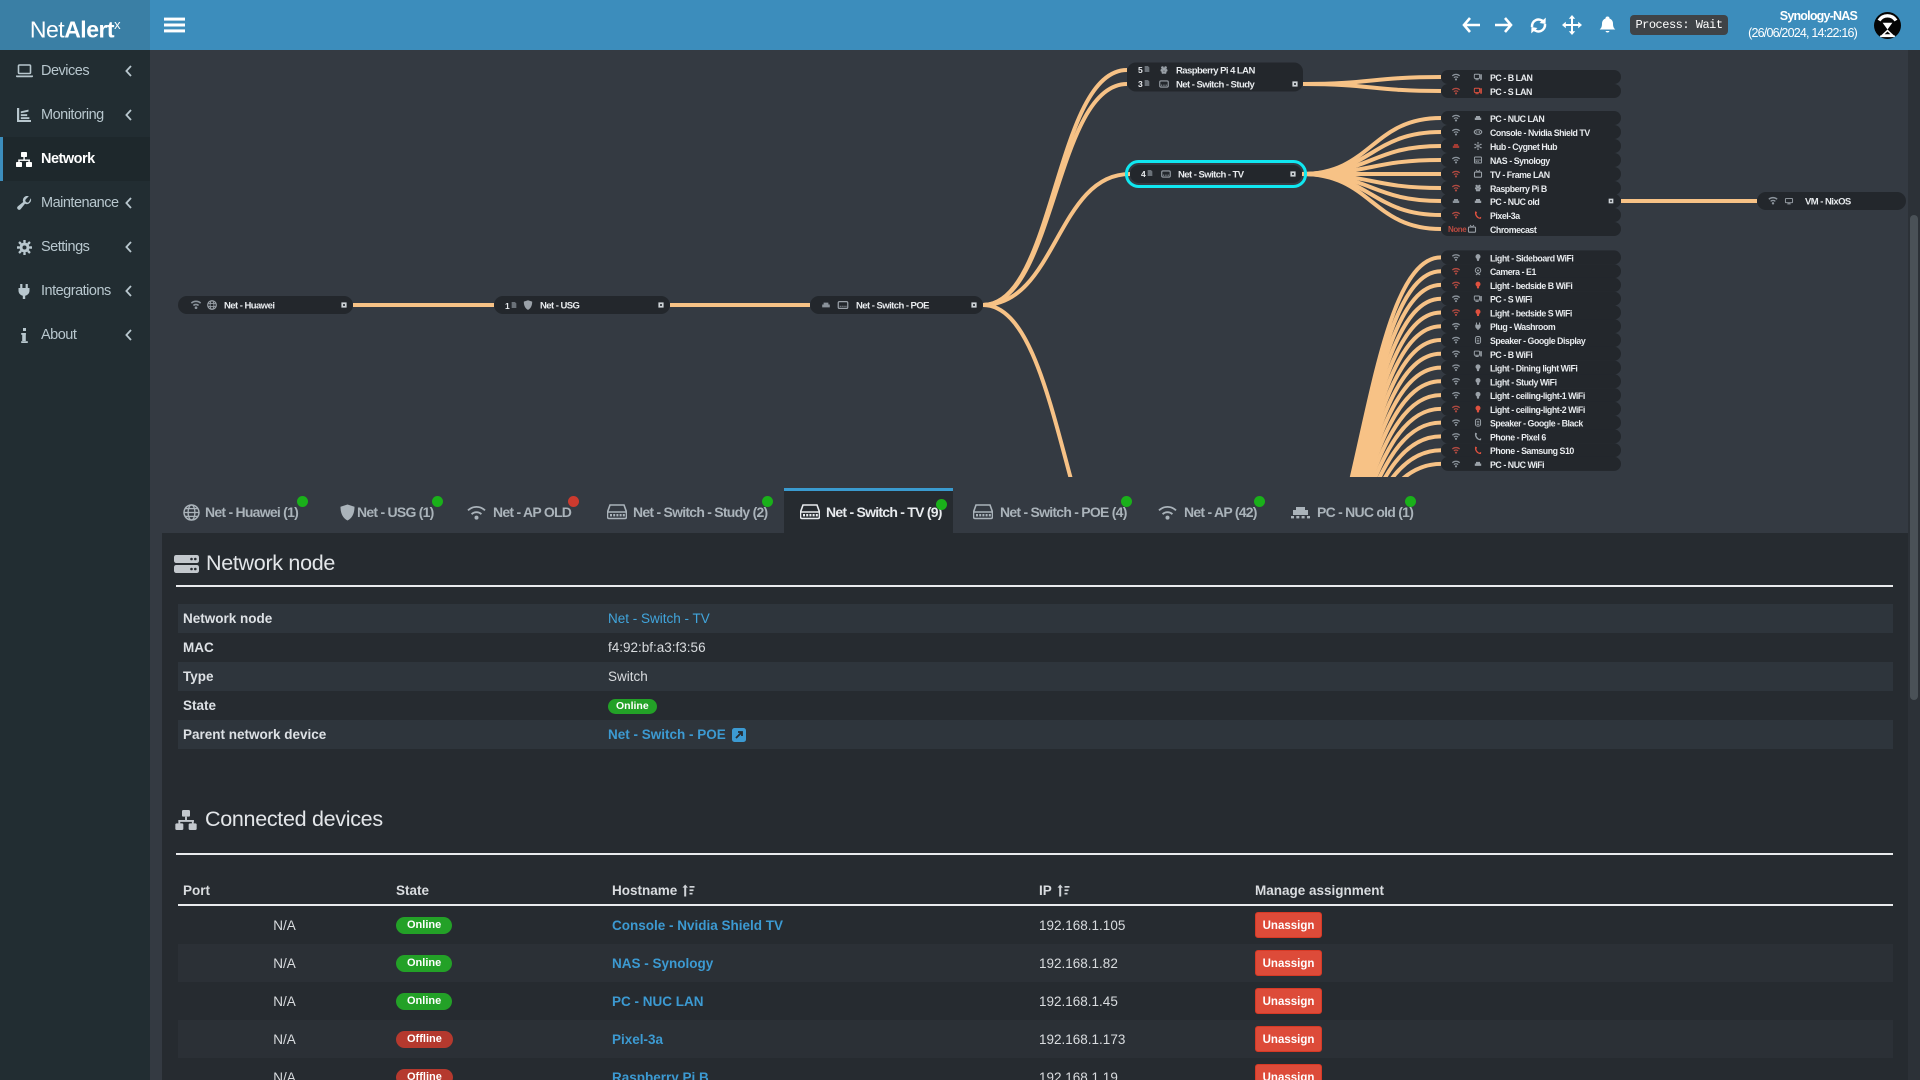 The image size is (1920, 1080). Describe the element at coordinates (1524, 147) in the screenshot. I see `svg-text: Hub - Cygnet Hub` at that location.